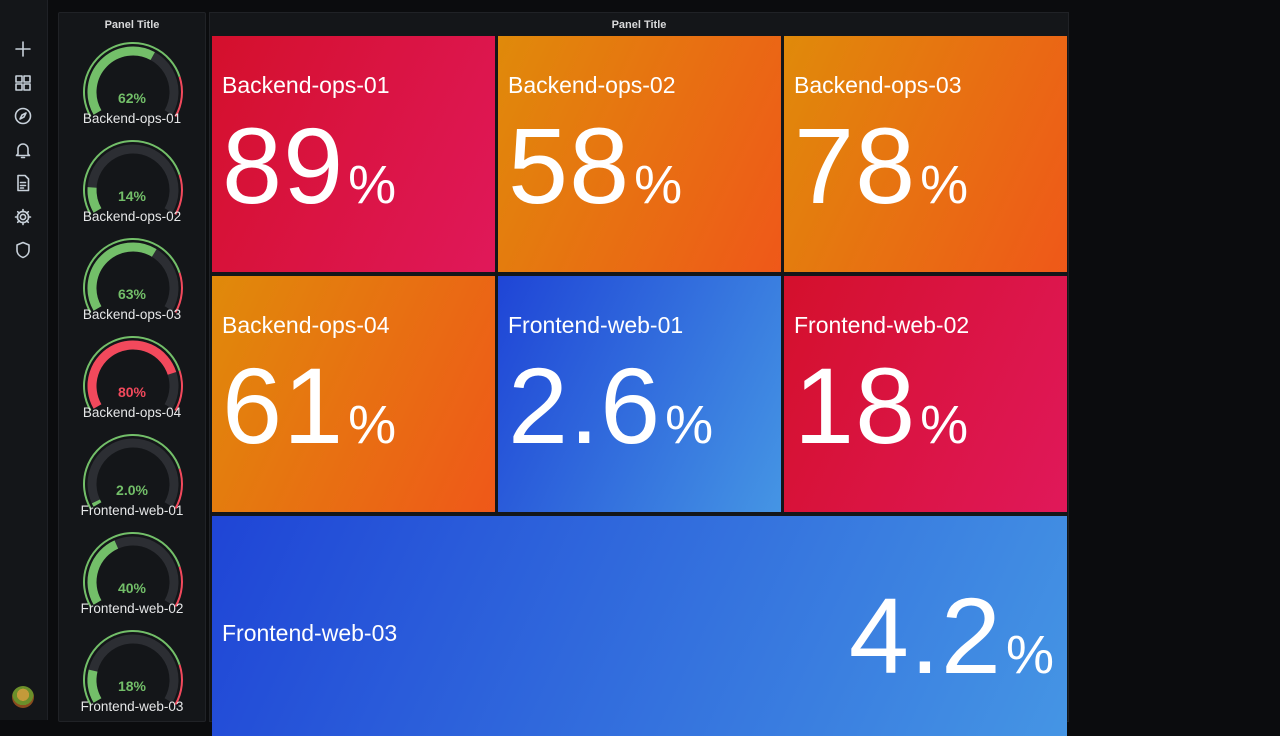 This screenshot has width=1280, height=736. What do you see at coordinates (23, 83) in the screenshot?
I see `dashboards-icon` at bounding box center [23, 83].